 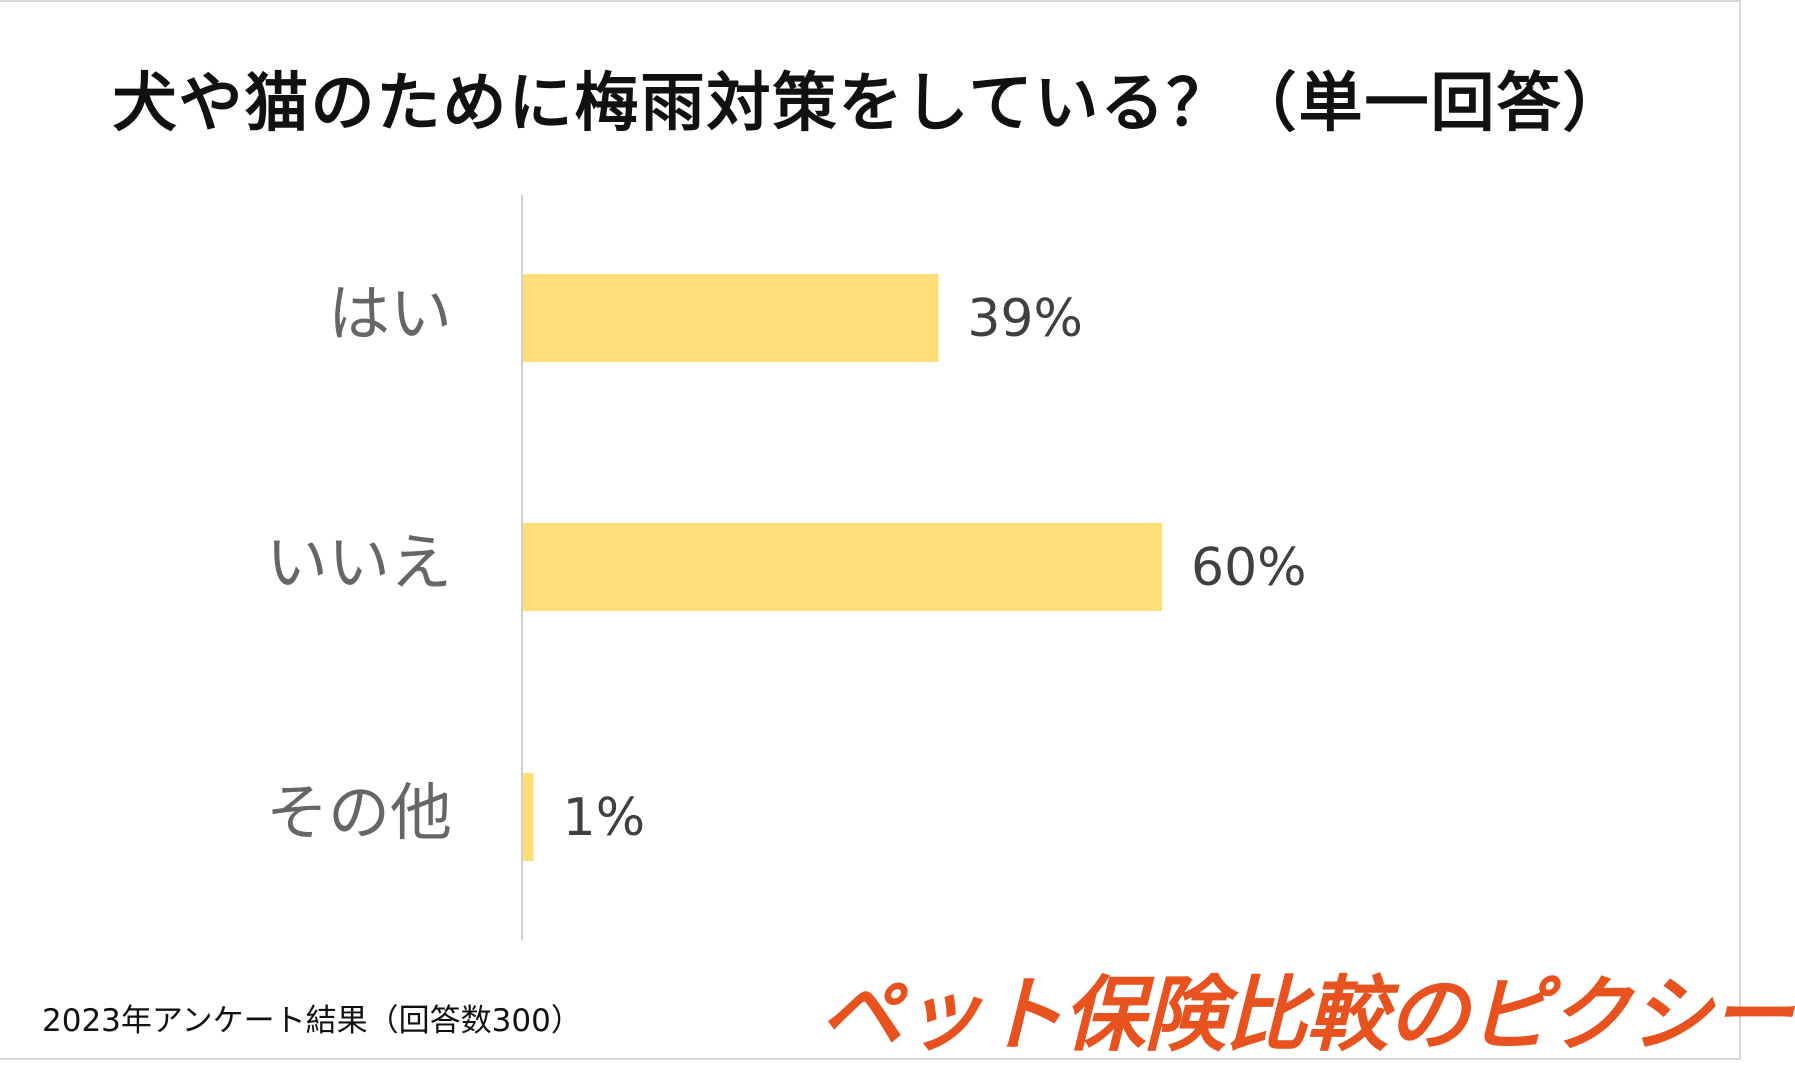 I want to click on value-label-2: 60%, so click(x=1249, y=568).